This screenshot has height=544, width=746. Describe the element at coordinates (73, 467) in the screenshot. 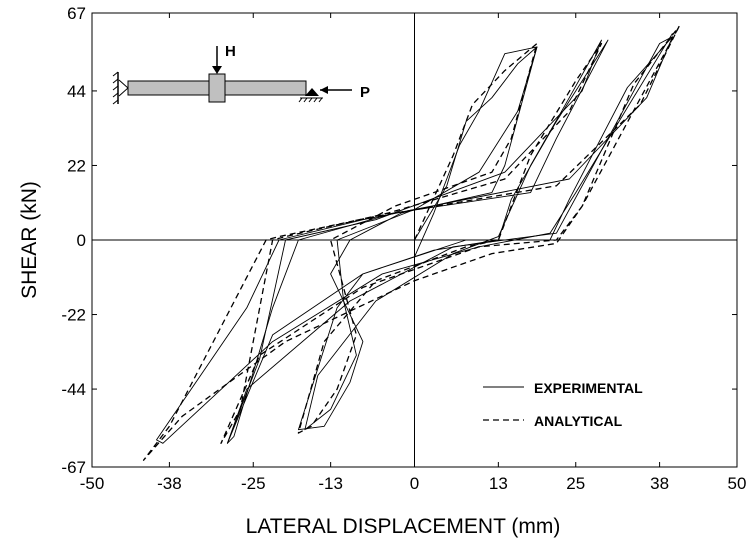

I see `y-tick-label: -67` at that location.